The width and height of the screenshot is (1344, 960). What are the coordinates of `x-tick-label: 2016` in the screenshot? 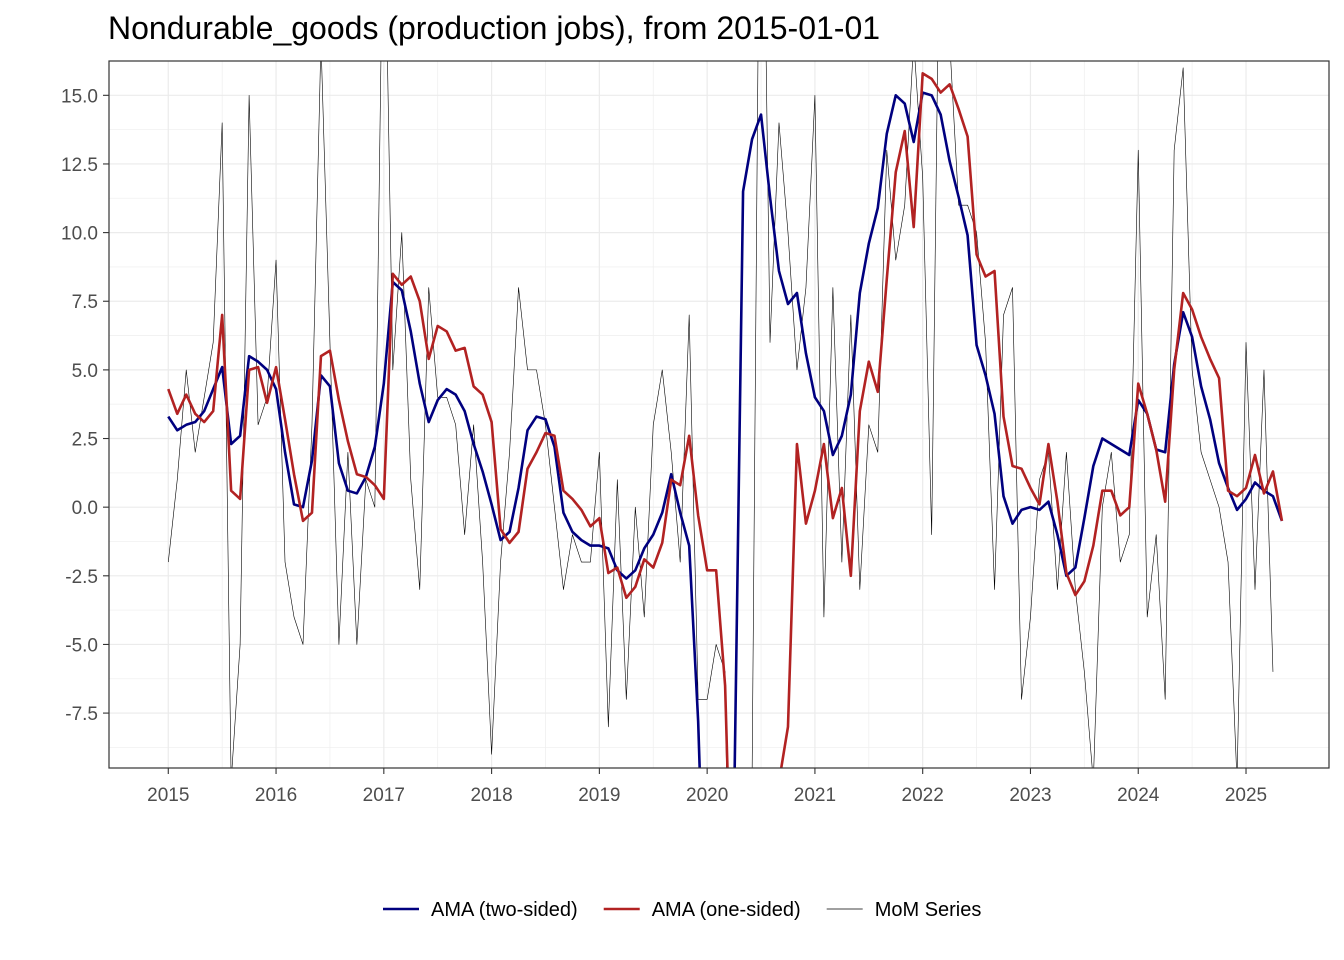 It's located at (276, 795).